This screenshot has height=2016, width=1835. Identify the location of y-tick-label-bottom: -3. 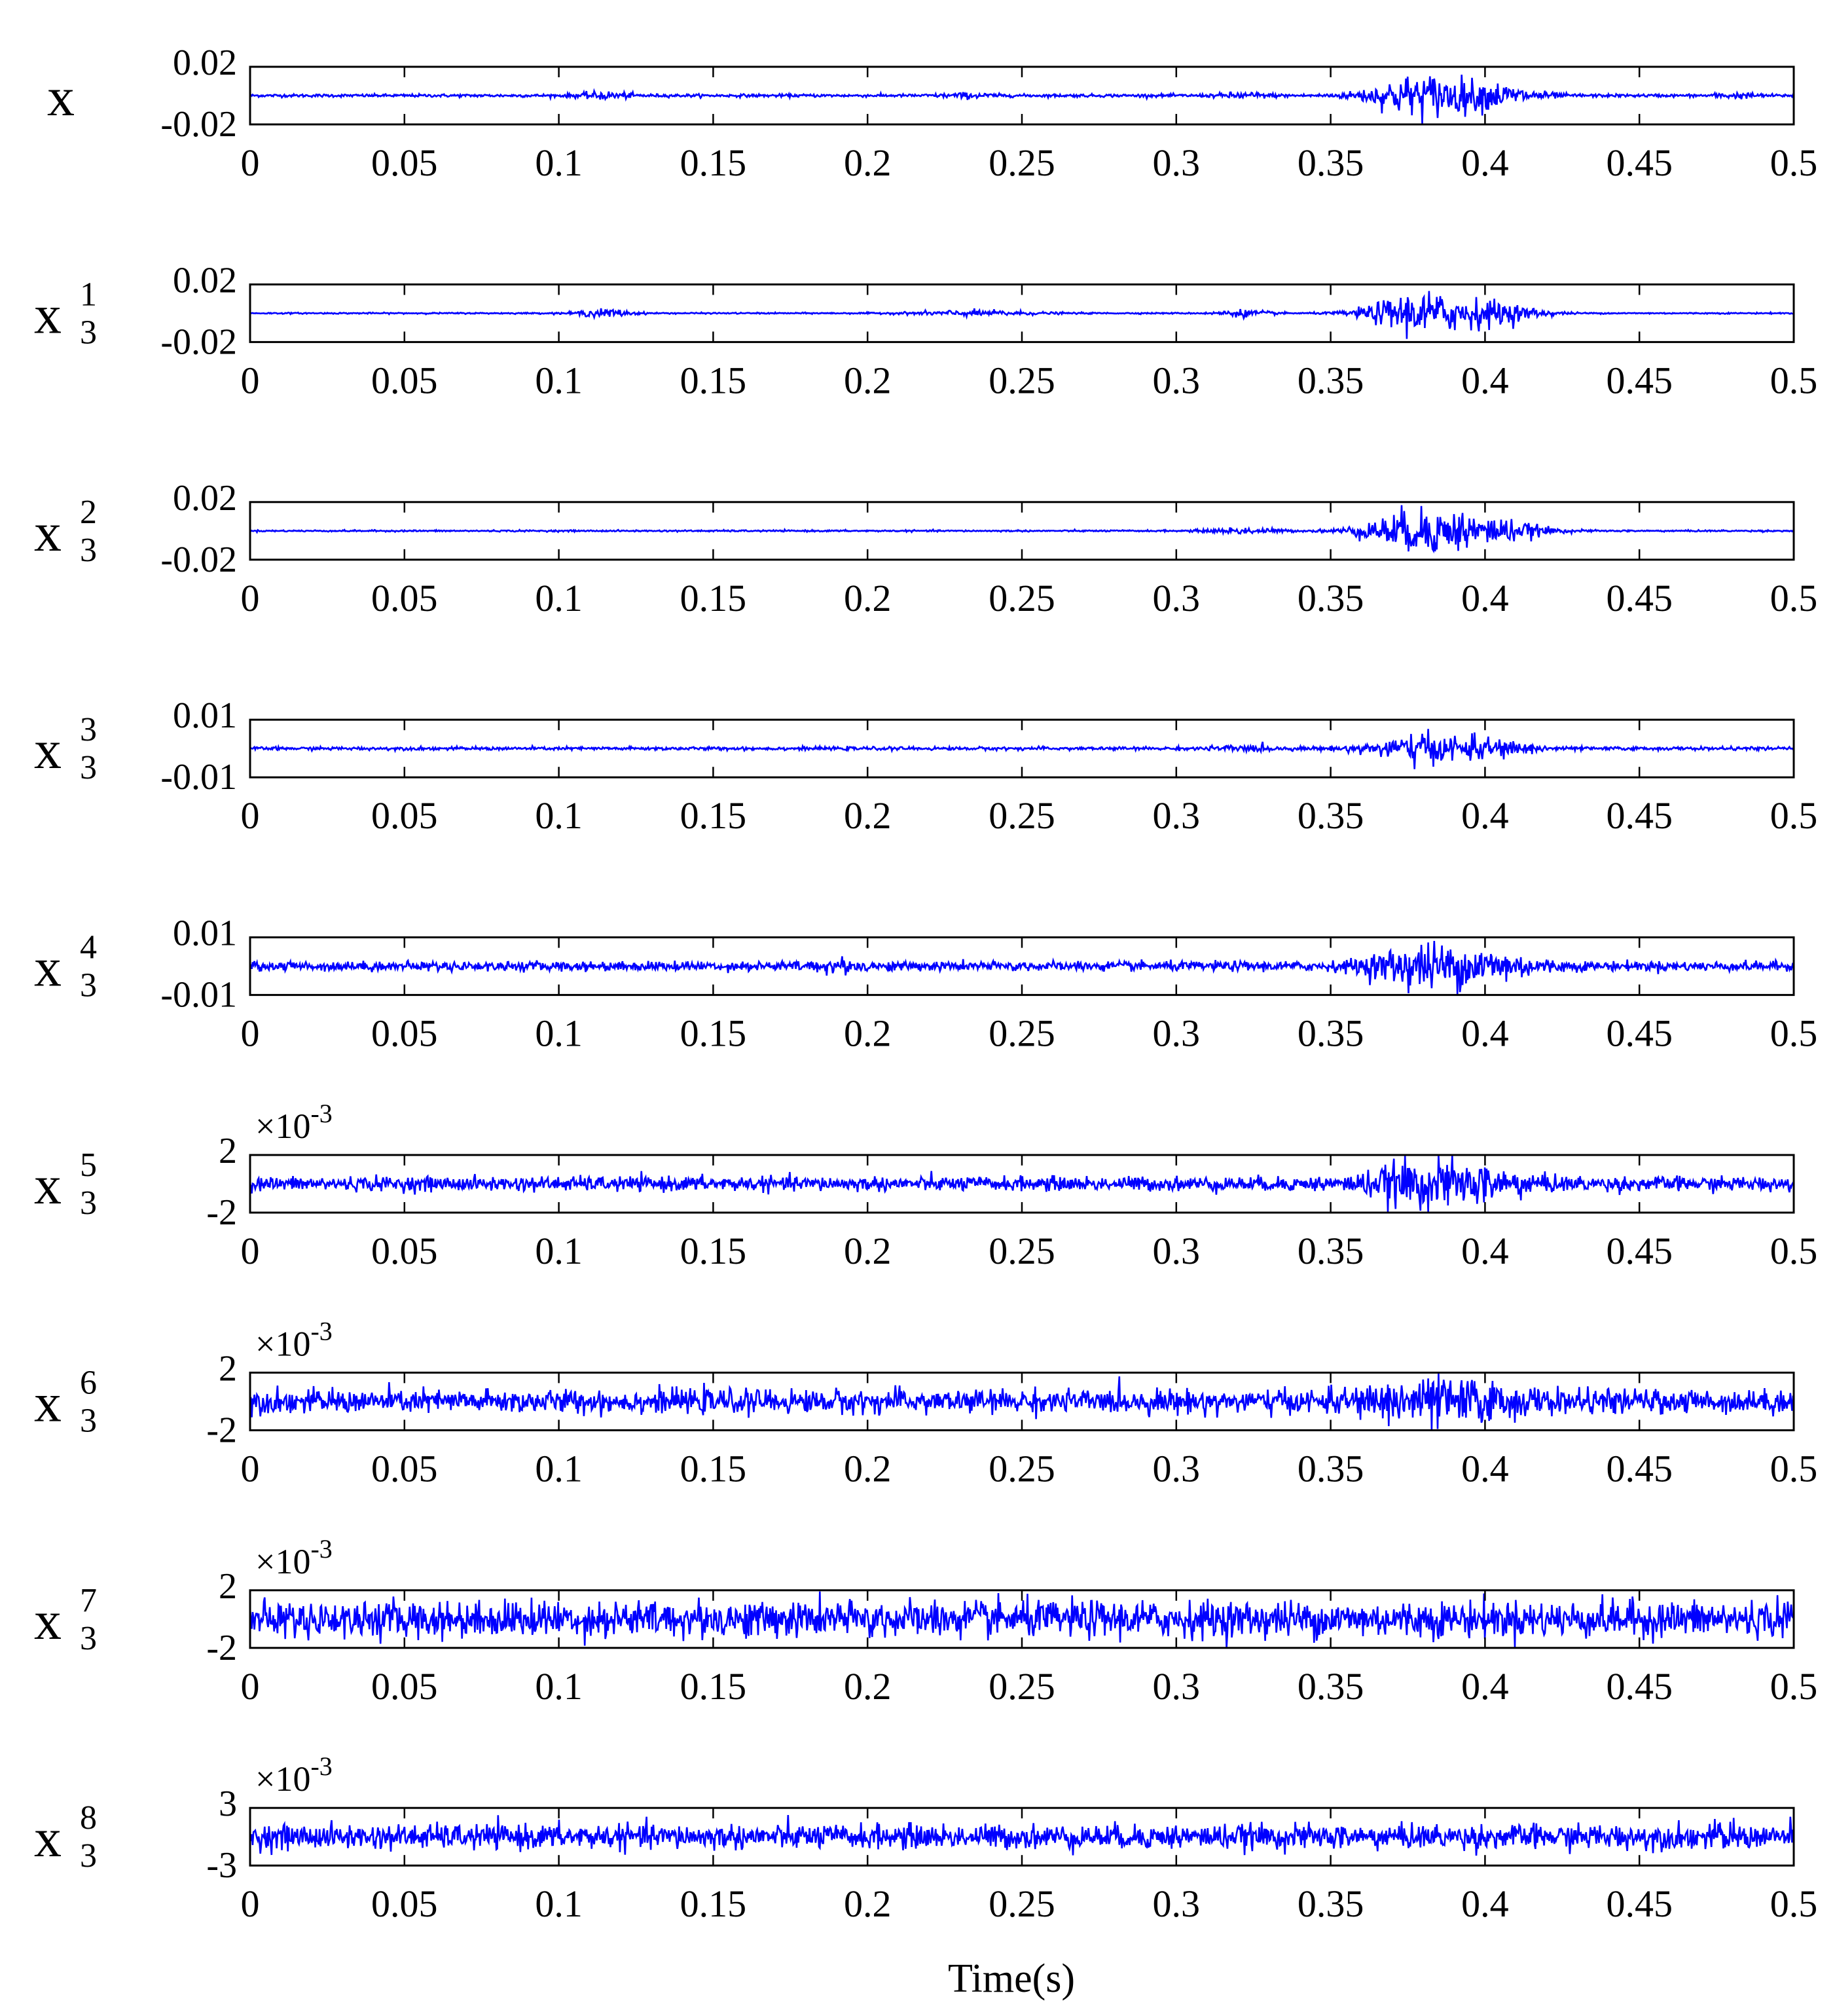
(221, 1866).